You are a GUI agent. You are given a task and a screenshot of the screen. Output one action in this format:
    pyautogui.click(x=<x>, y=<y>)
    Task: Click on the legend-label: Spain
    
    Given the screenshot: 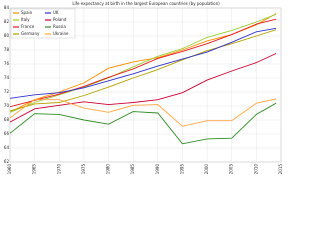 What is the action you would take?
    pyautogui.click(x=27, y=12)
    